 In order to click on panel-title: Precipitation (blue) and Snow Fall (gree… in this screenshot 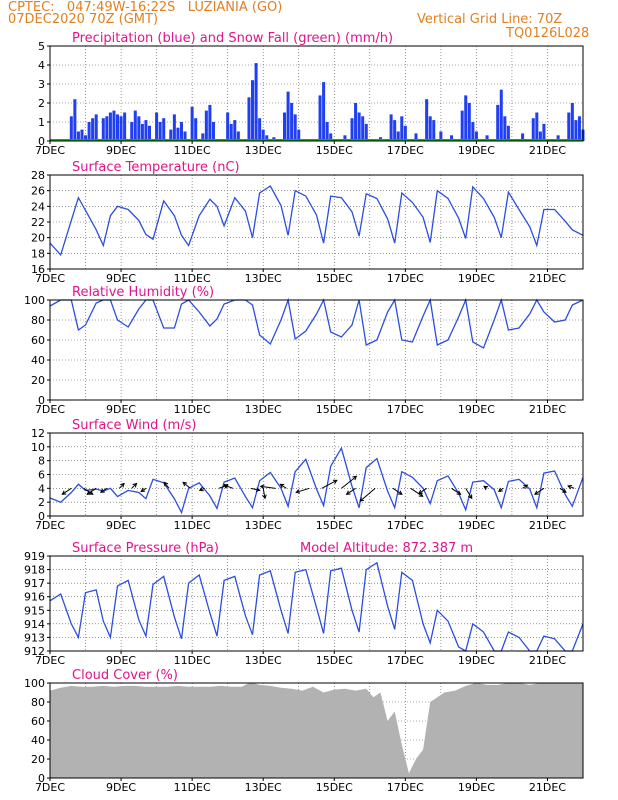, I will do `click(232, 38)`.